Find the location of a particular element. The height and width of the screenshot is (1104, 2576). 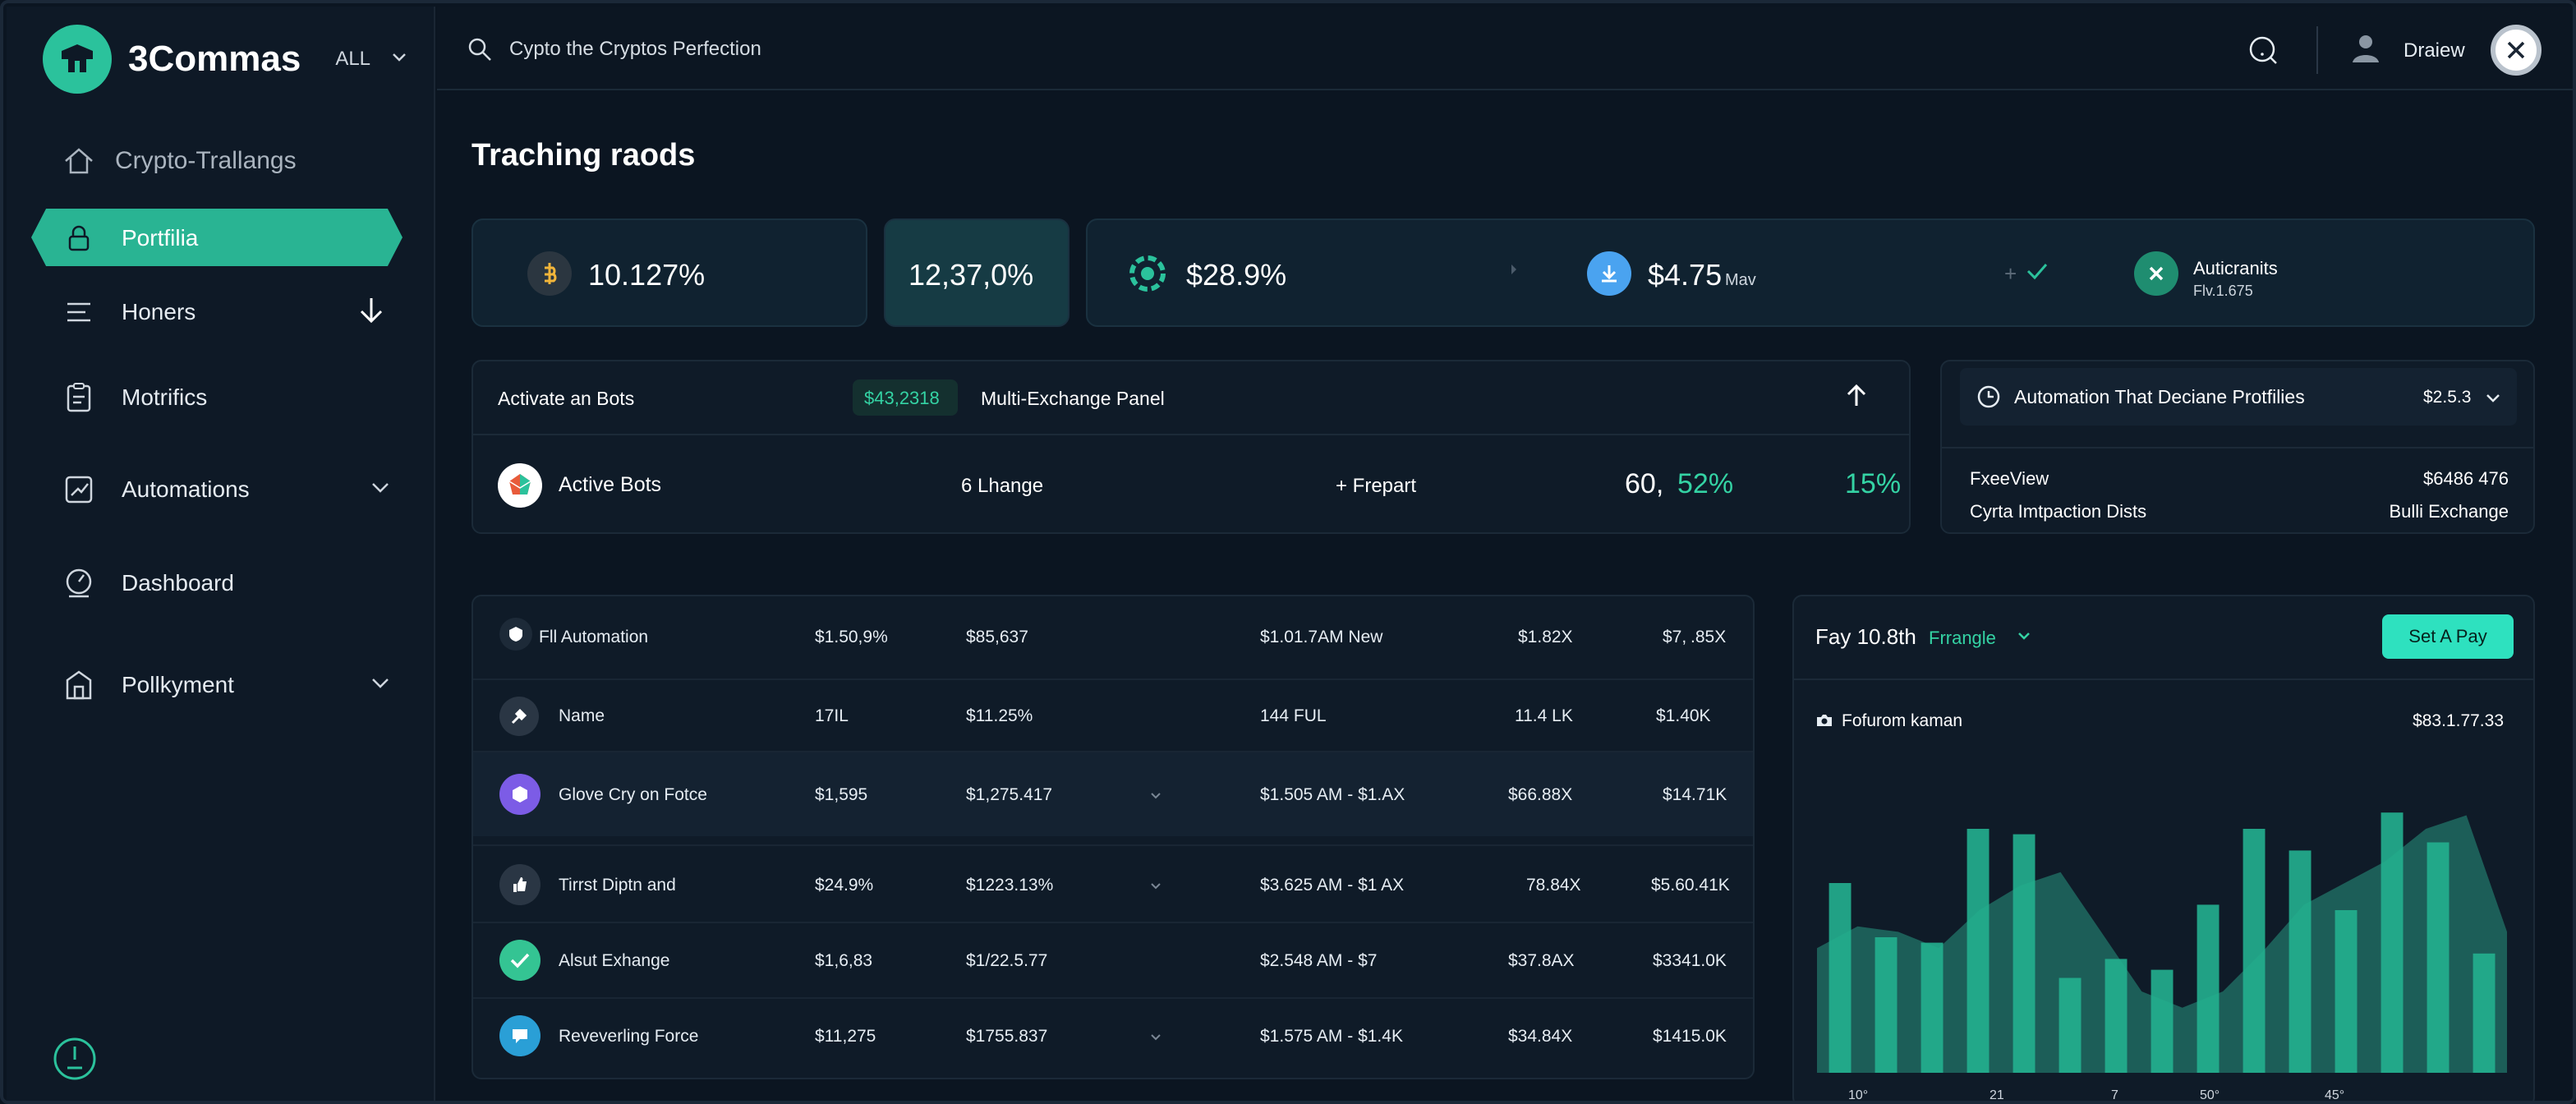

sidebar-item-automations: Automations is located at coordinates (221, 489).